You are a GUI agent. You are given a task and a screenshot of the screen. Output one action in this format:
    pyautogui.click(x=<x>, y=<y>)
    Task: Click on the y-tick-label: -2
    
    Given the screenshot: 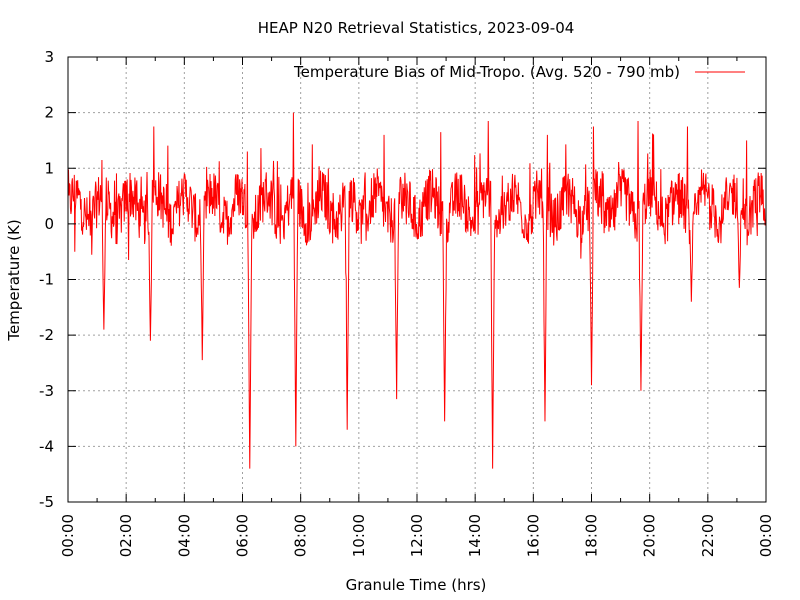 What is the action you would take?
    pyautogui.click(x=46, y=335)
    